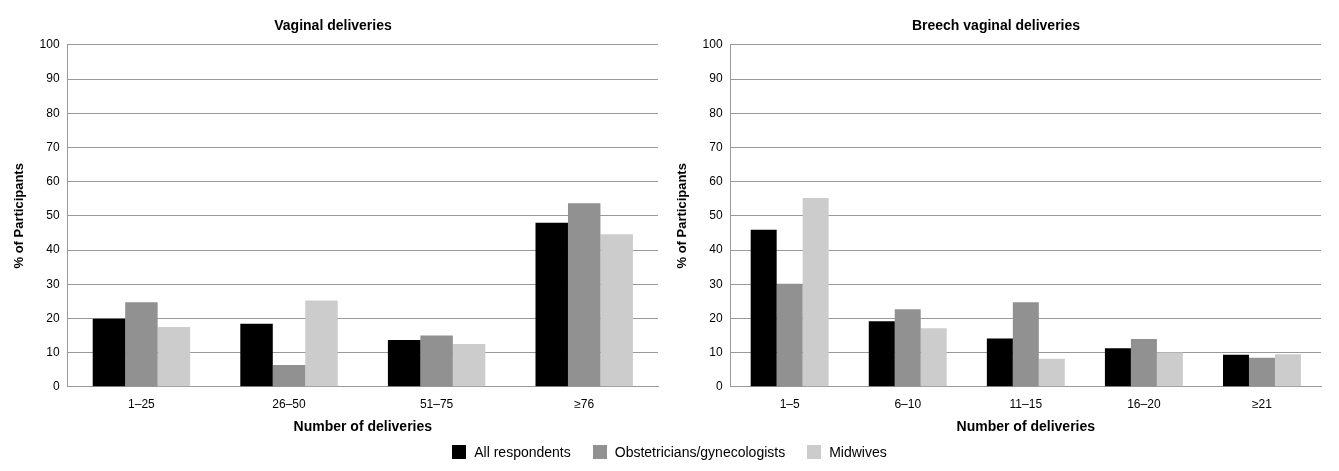  I want to click on chart-title: Breech vaginal deliveries, so click(996, 25).